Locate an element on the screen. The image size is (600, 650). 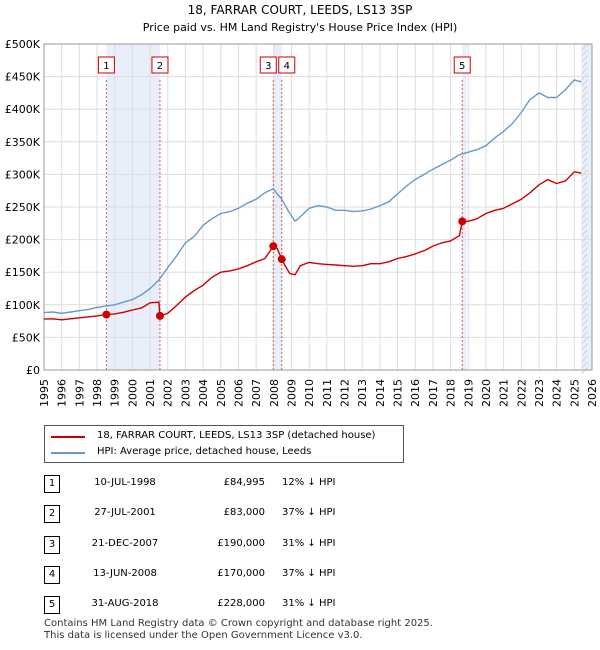
x-tick-label: 2019 is located at coordinates (468, 393).